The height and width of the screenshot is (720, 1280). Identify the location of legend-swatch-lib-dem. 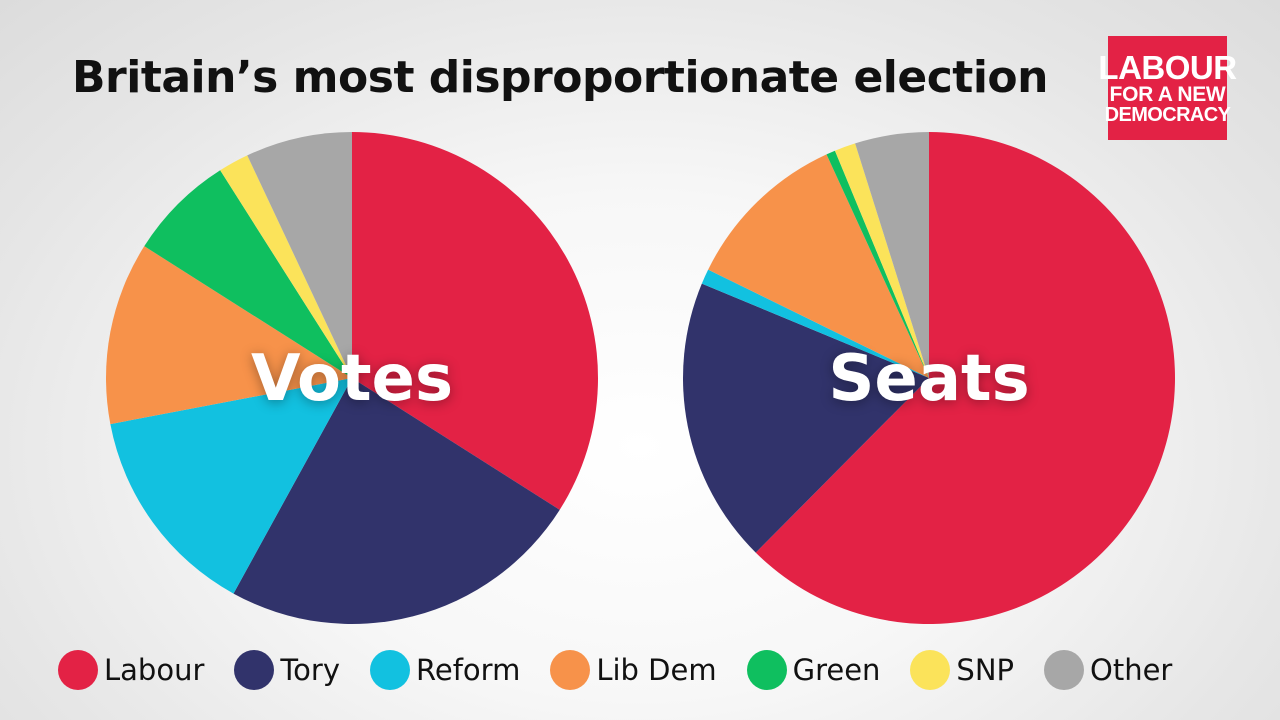
(570, 670).